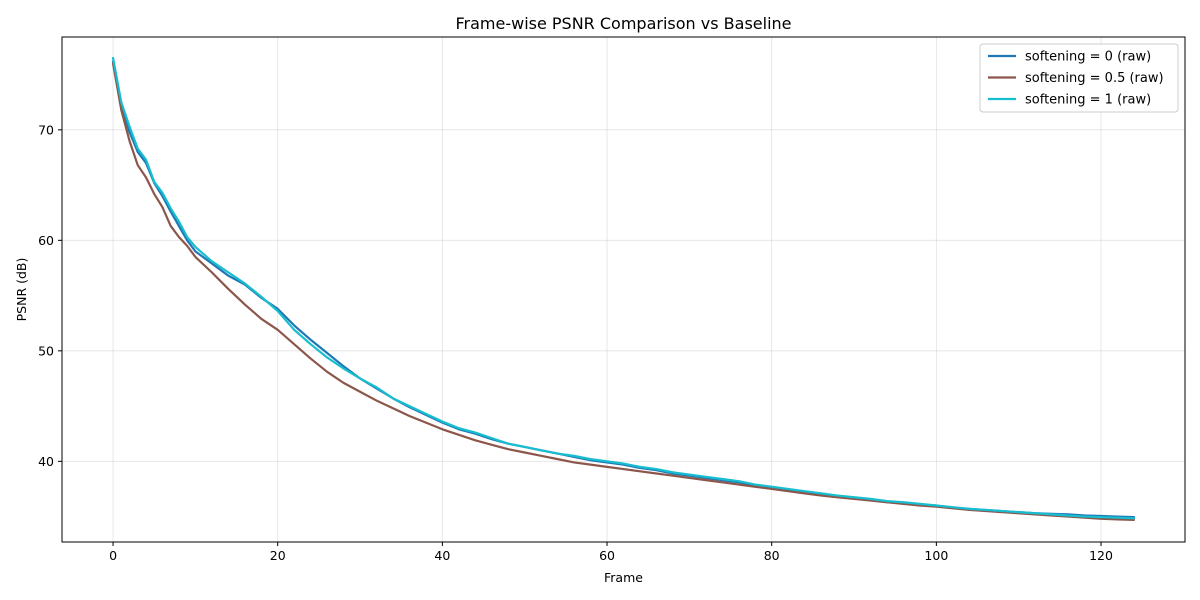 This screenshot has height=600, width=1200. What do you see at coordinates (46, 350) in the screenshot?
I see `y-tick-label: 50` at bounding box center [46, 350].